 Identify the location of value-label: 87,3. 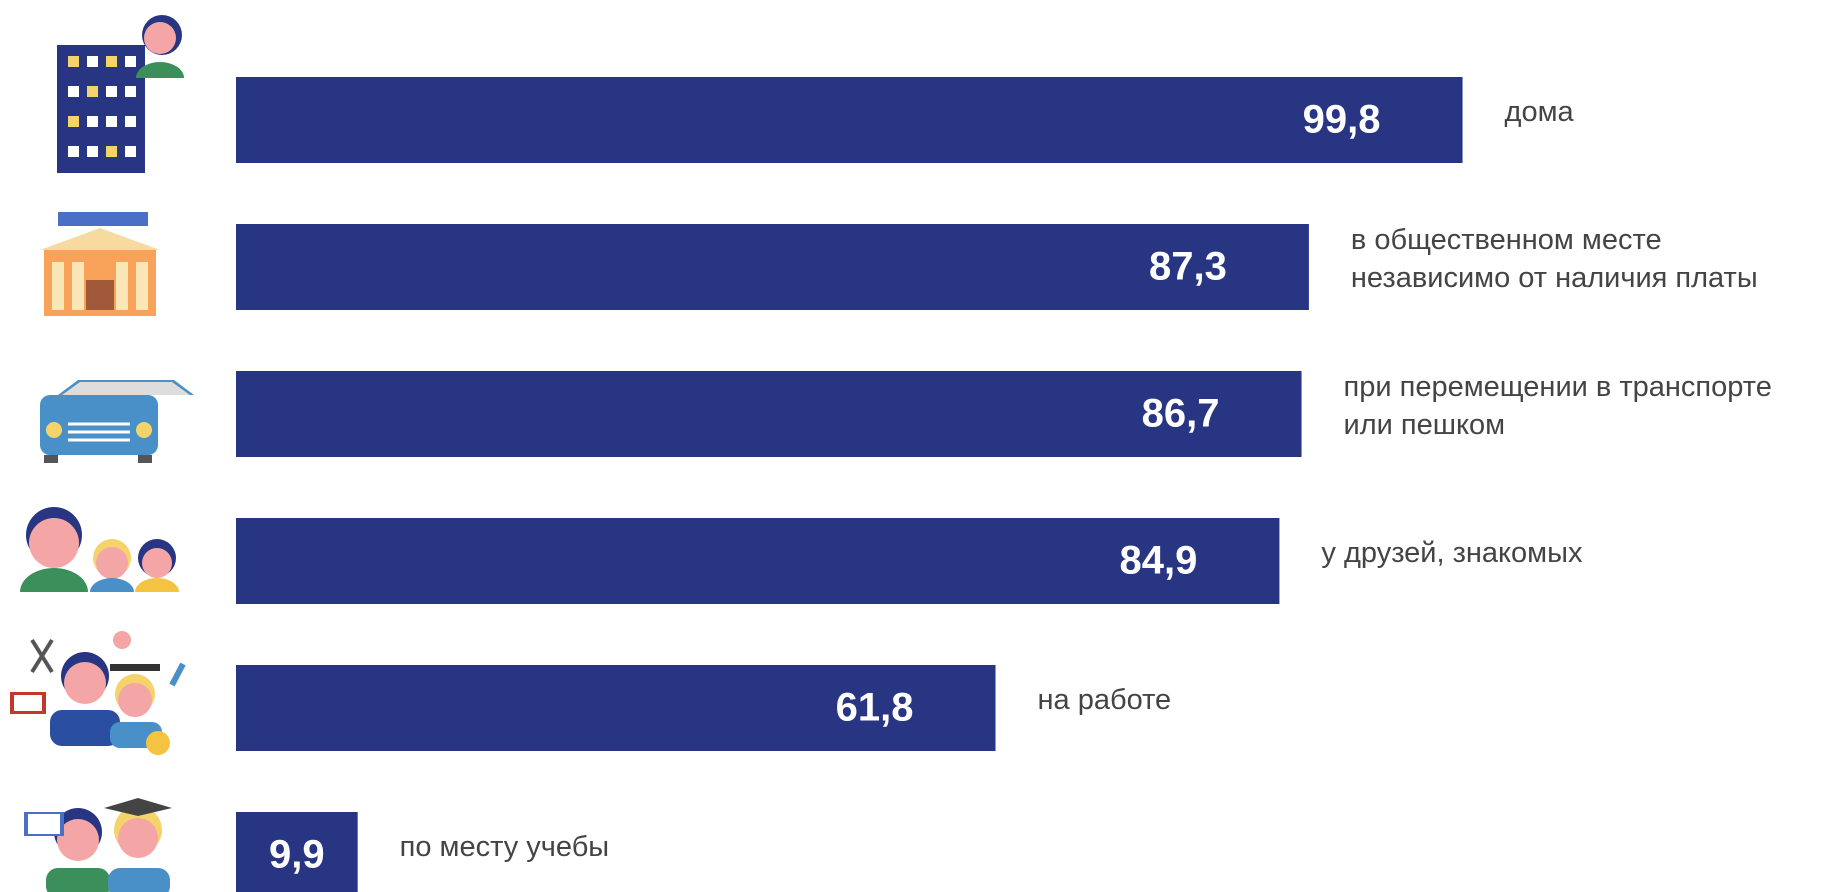
(1188, 267).